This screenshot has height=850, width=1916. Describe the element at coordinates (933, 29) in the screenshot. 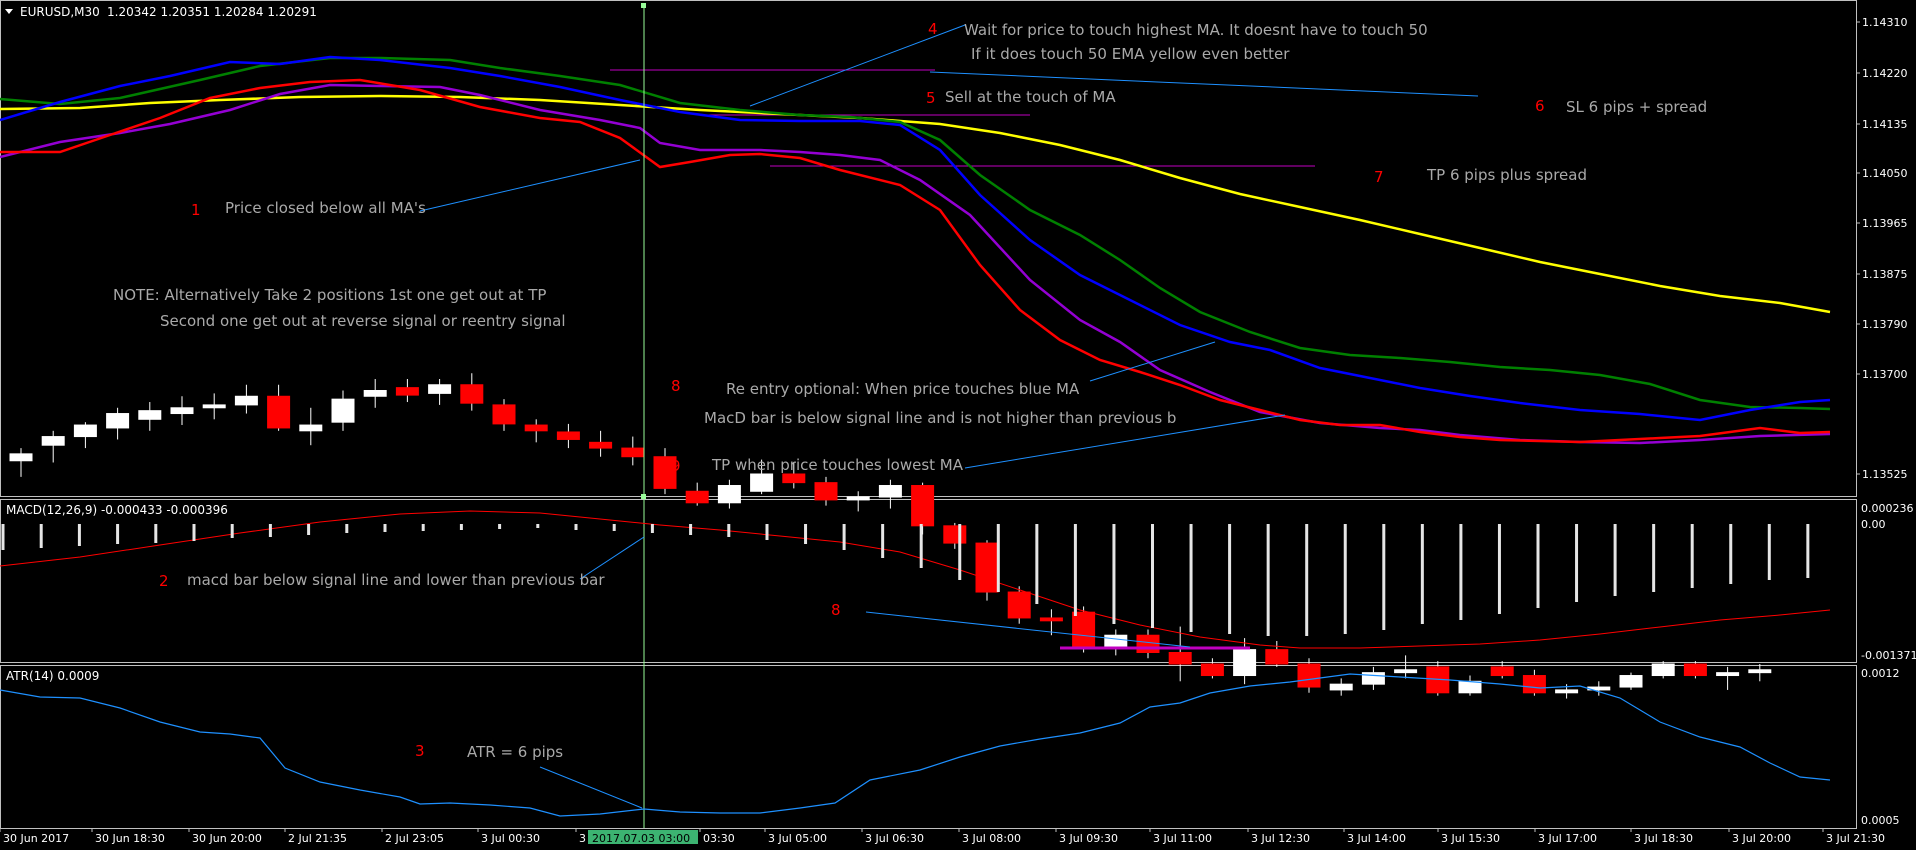

I see `annotation-number-4: 4` at that location.